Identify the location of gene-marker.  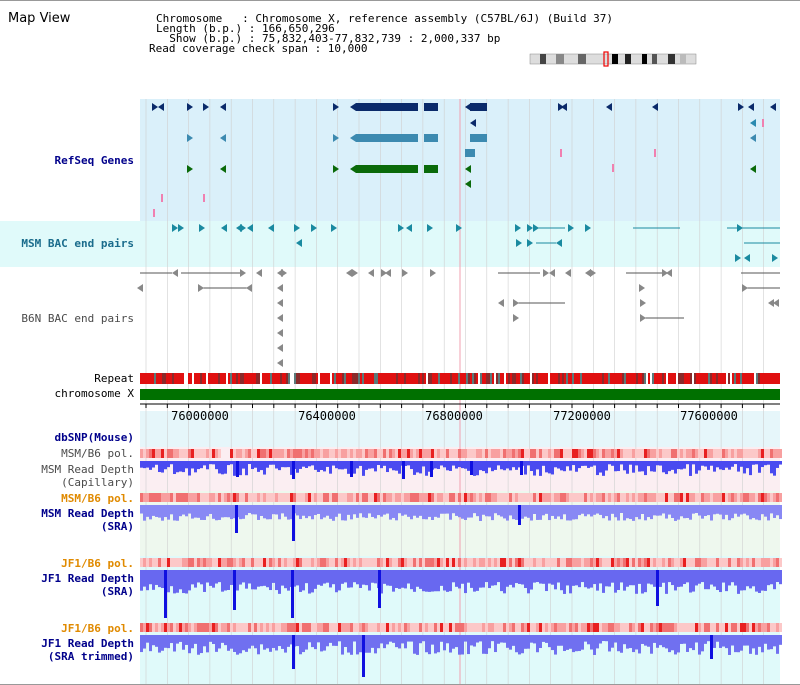
(353, 138).